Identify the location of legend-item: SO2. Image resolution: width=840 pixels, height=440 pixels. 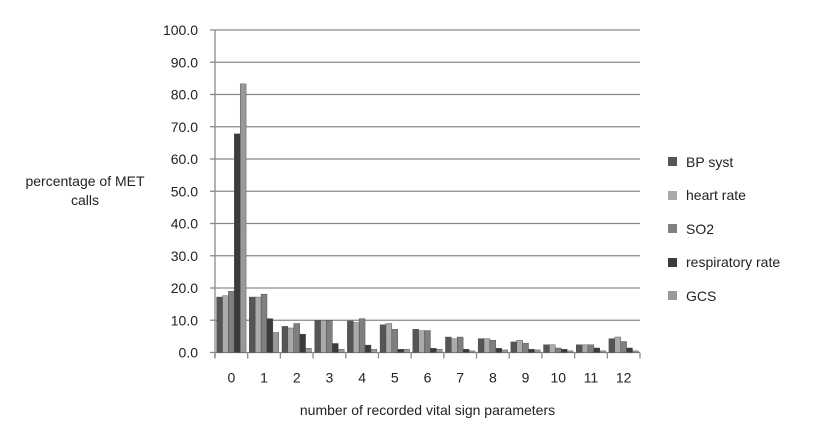
(724, 229).